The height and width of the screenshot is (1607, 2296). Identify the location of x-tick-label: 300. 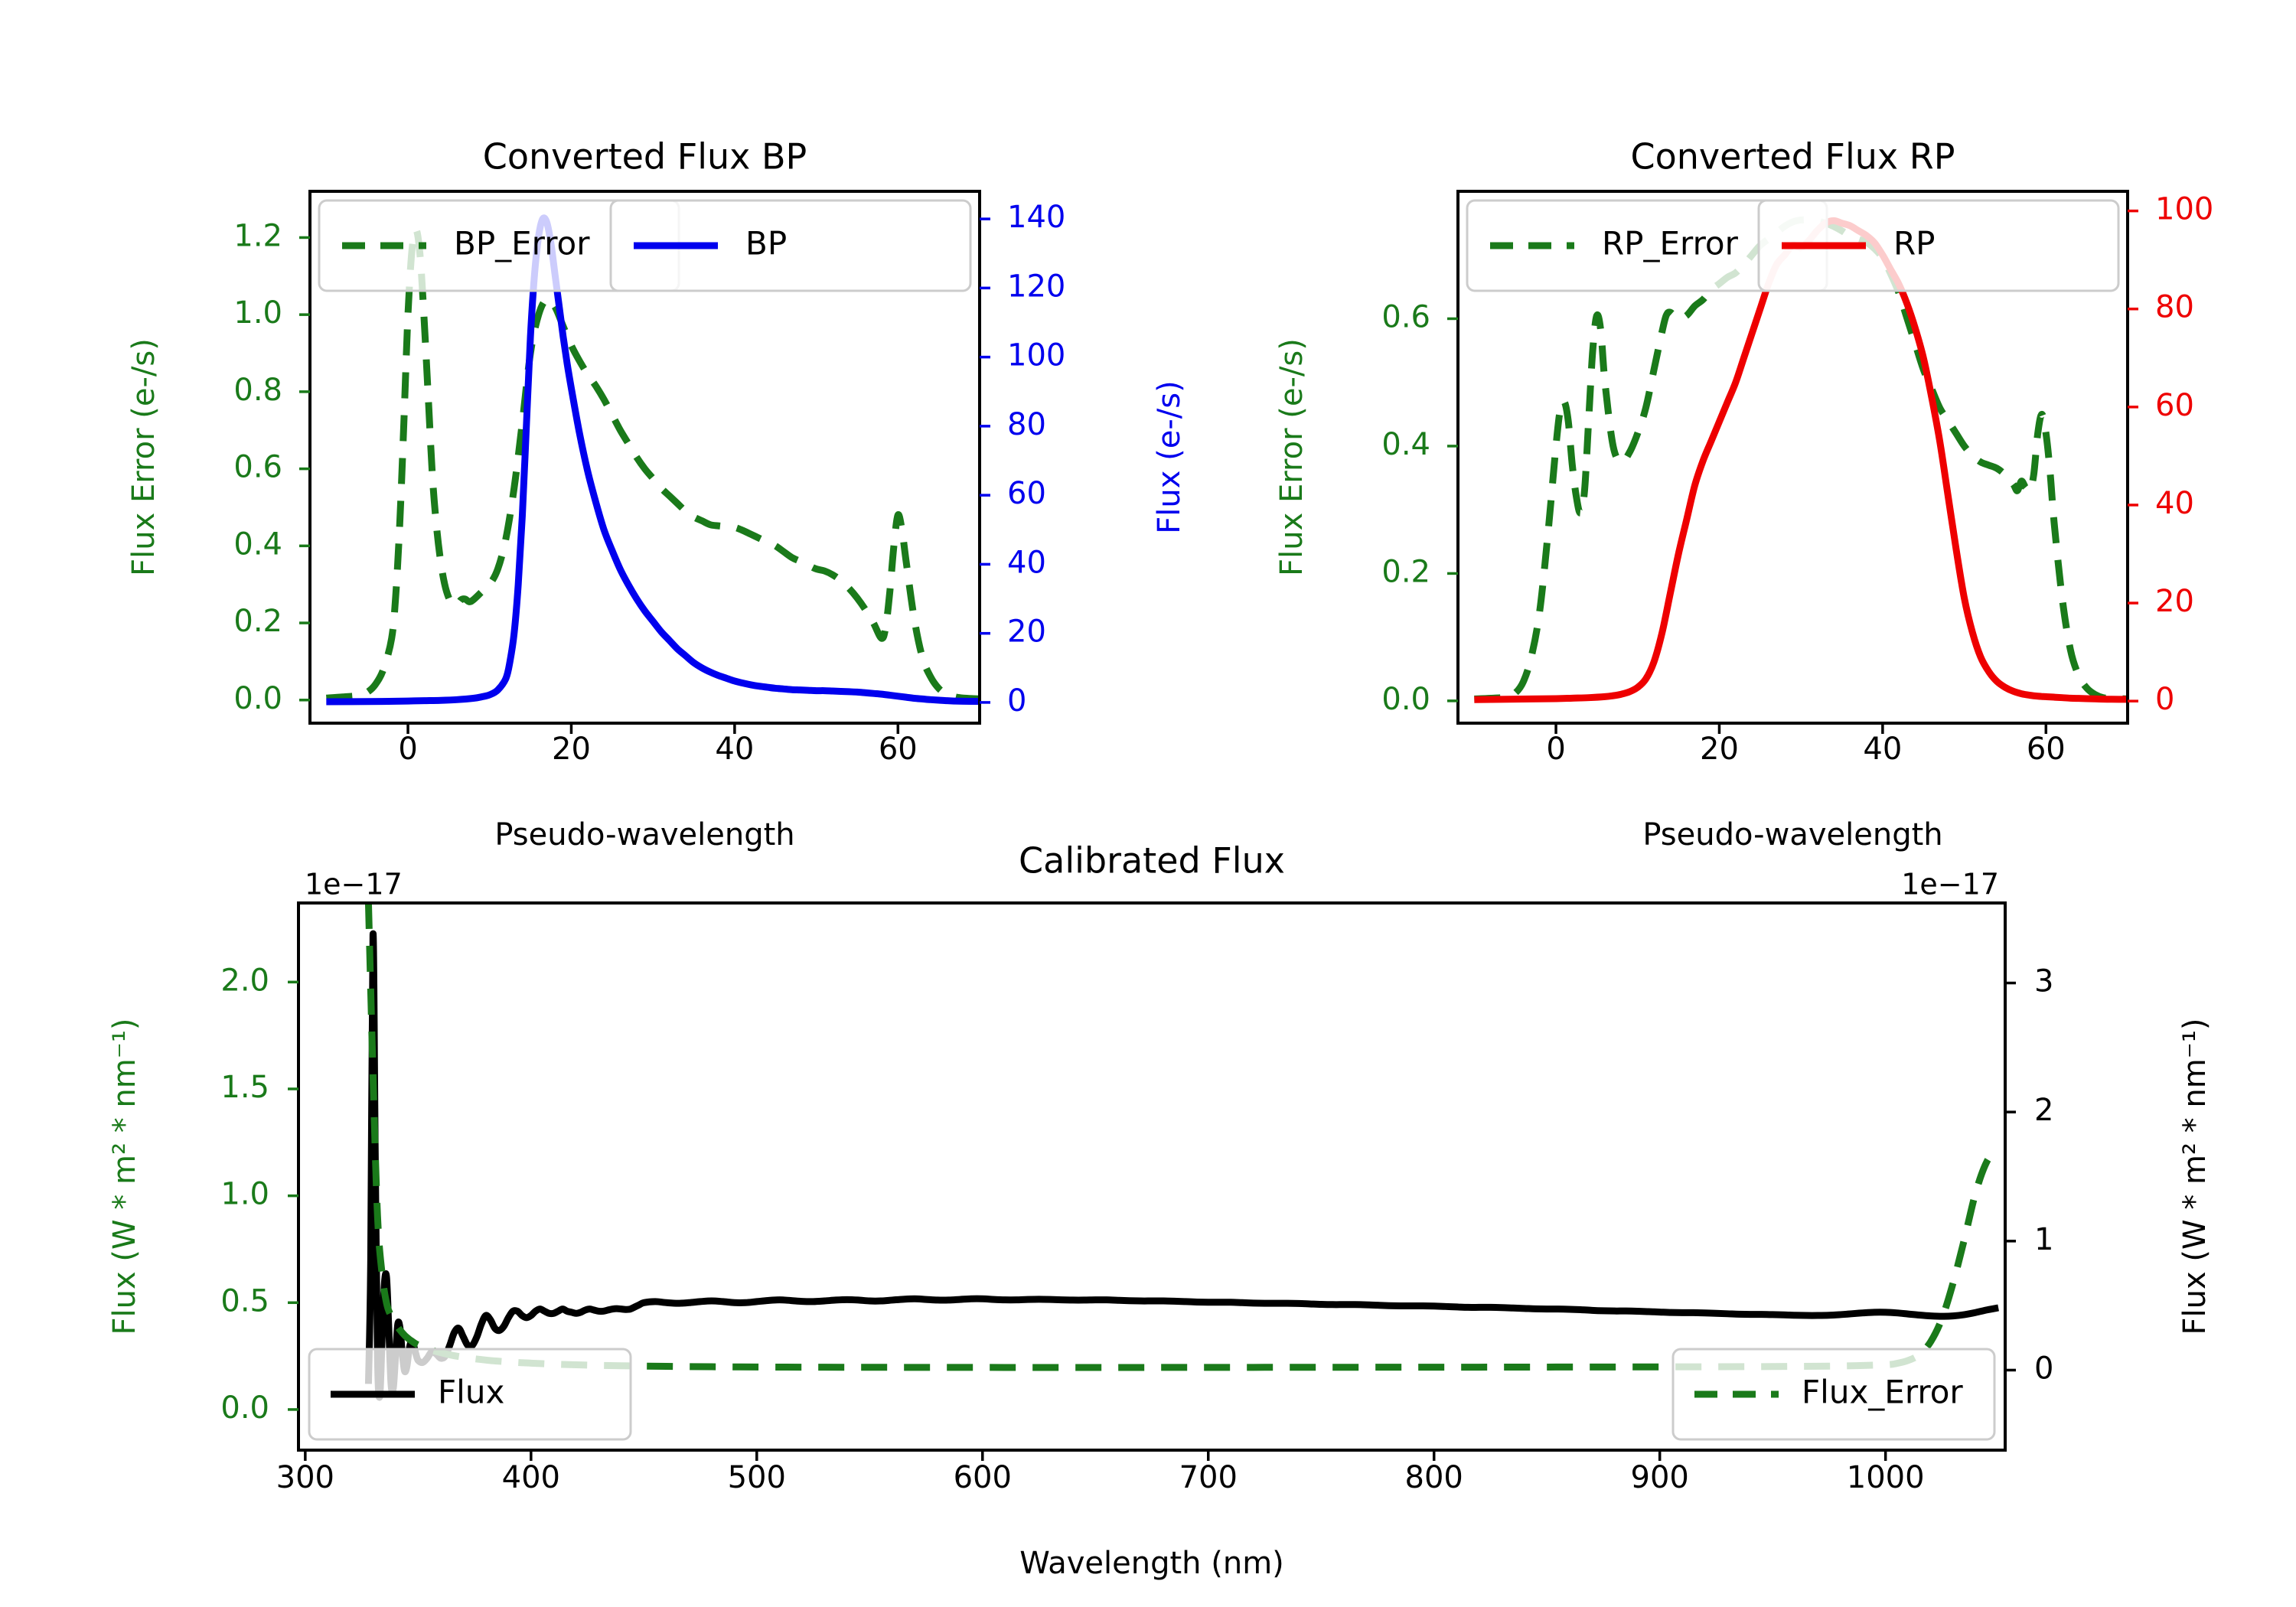
(305, 1477).